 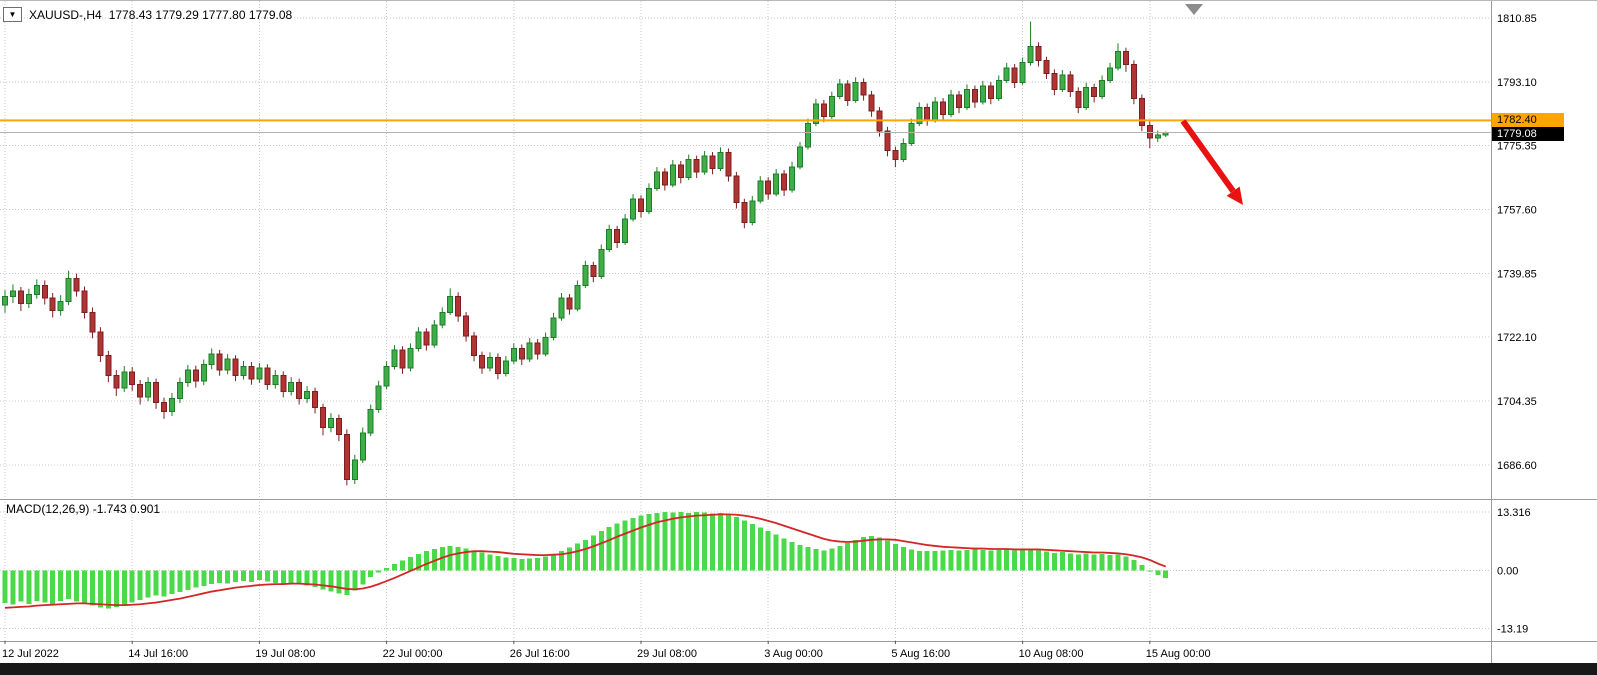 I want to click on hline-price-tag: 1782.40, so click(x=1528, y=120).